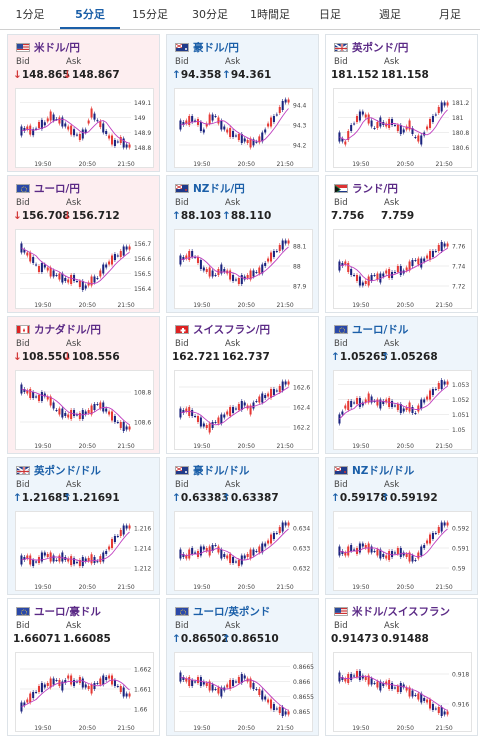 The image size is (480, 736). What do you see at coordinates (84, 128) in the screenshot?
I see `mini-chart: 149.1 149 148.9 148.8 19:50 20:50 21:50` at bounding box center [84, 128].